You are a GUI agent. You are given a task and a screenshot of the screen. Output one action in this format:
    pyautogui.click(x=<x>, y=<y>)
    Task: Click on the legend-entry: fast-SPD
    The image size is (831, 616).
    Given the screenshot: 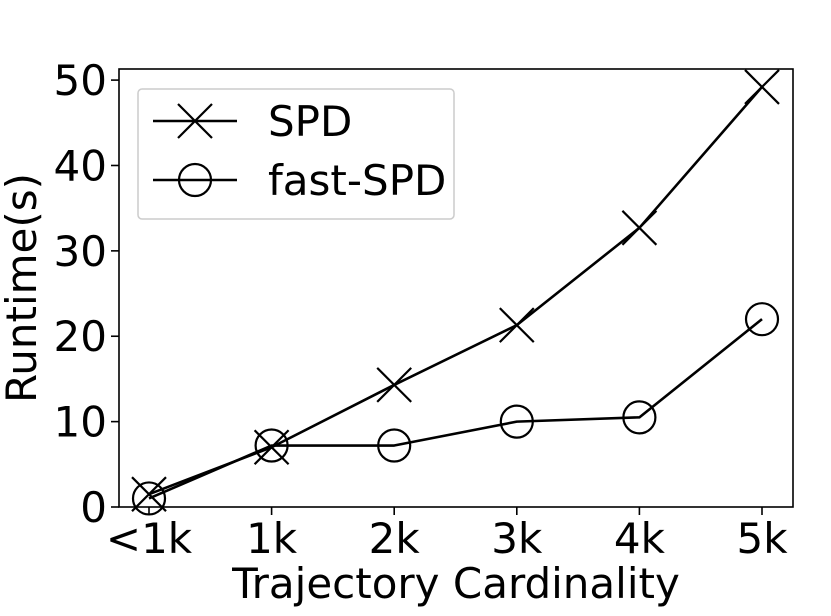 What is the action you would take?
    pyautogui.click(x=299, y=180)
    